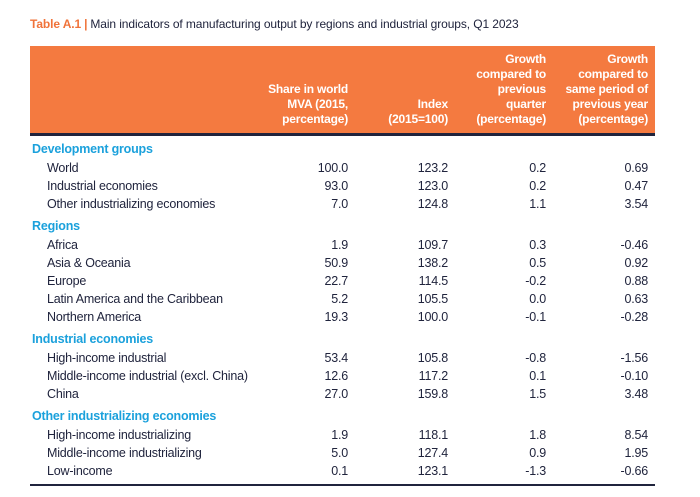 The height and width of the screenshot is (497, 700). What do you see at coordinates (433, 434) in the screenshot?
I see `cell-value: 118.1` at bounding box center [433, 434].